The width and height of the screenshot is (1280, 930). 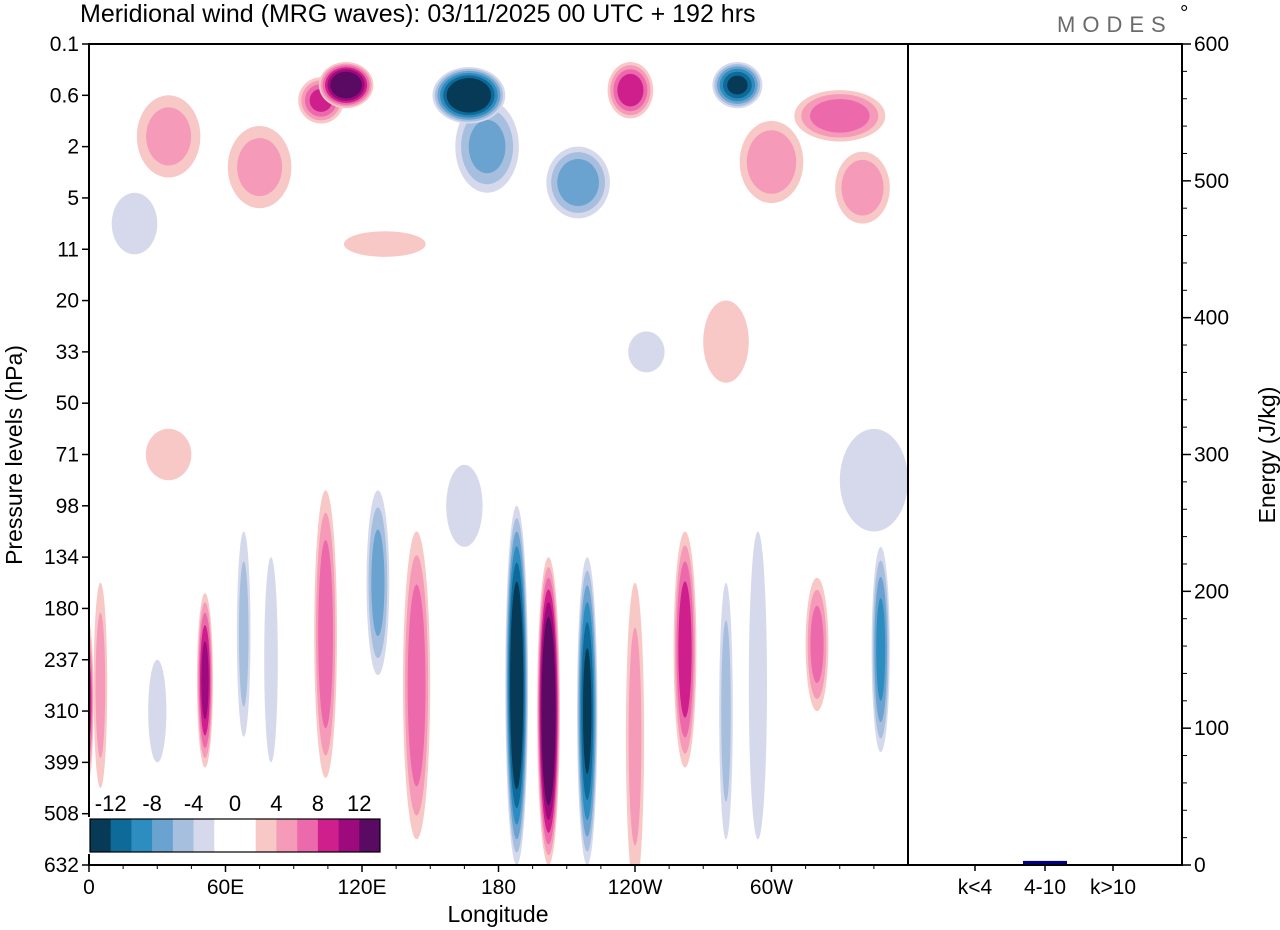 What do you see at coordinates (498, 887) in the screenshot?
I see `x-tick-label: 180` at bounding box center [498, 887].